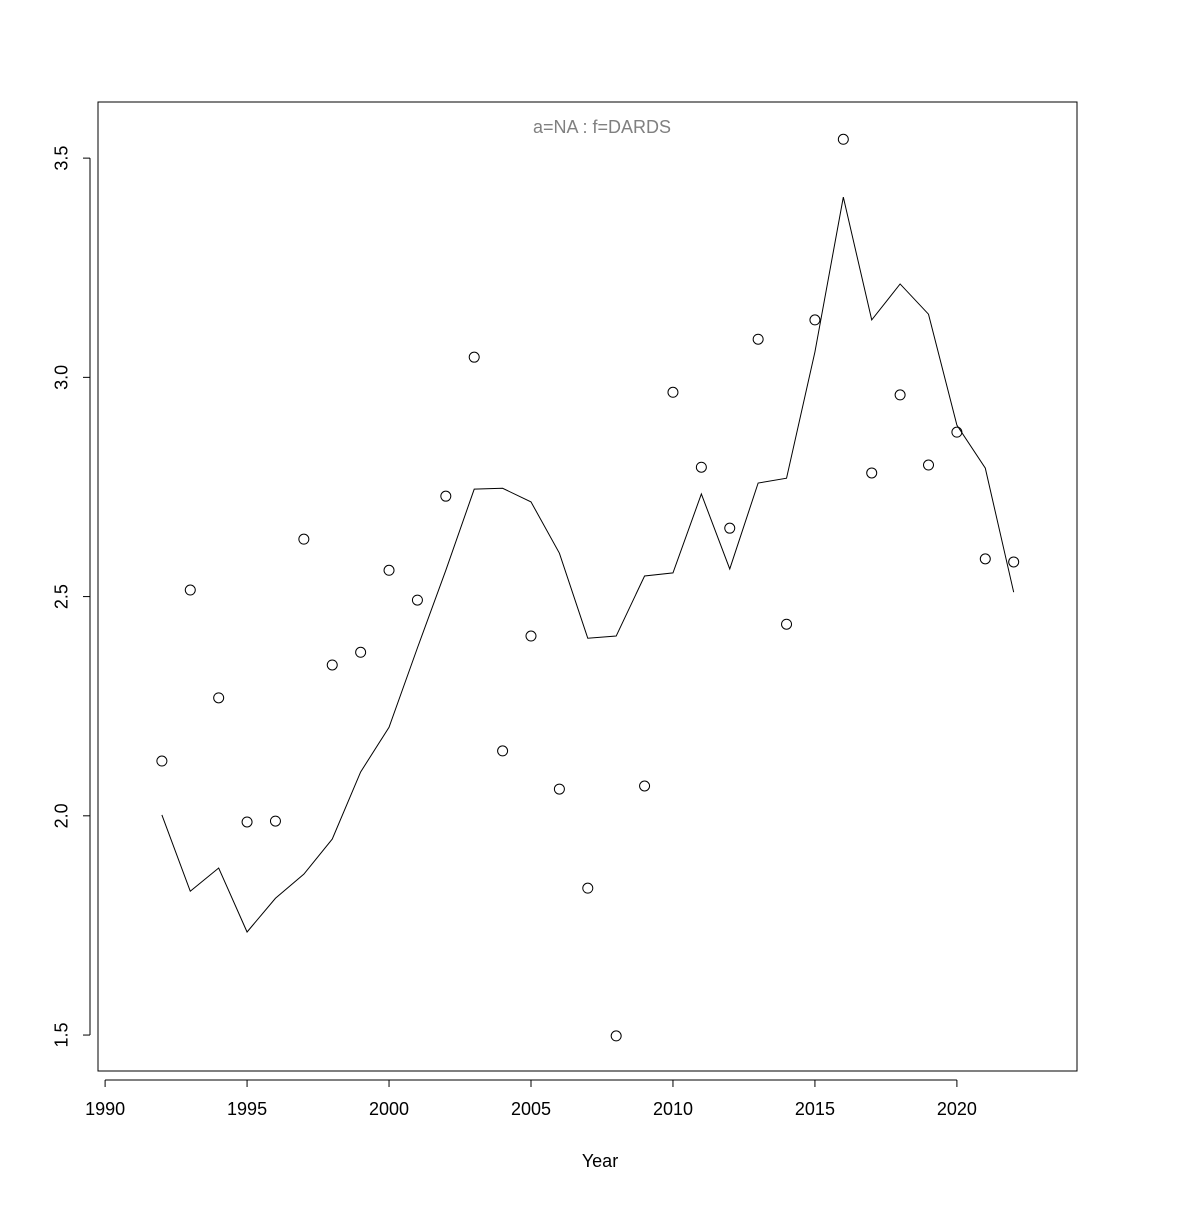  I want to click on x-tick-label: 2015, so click(815, 1109).